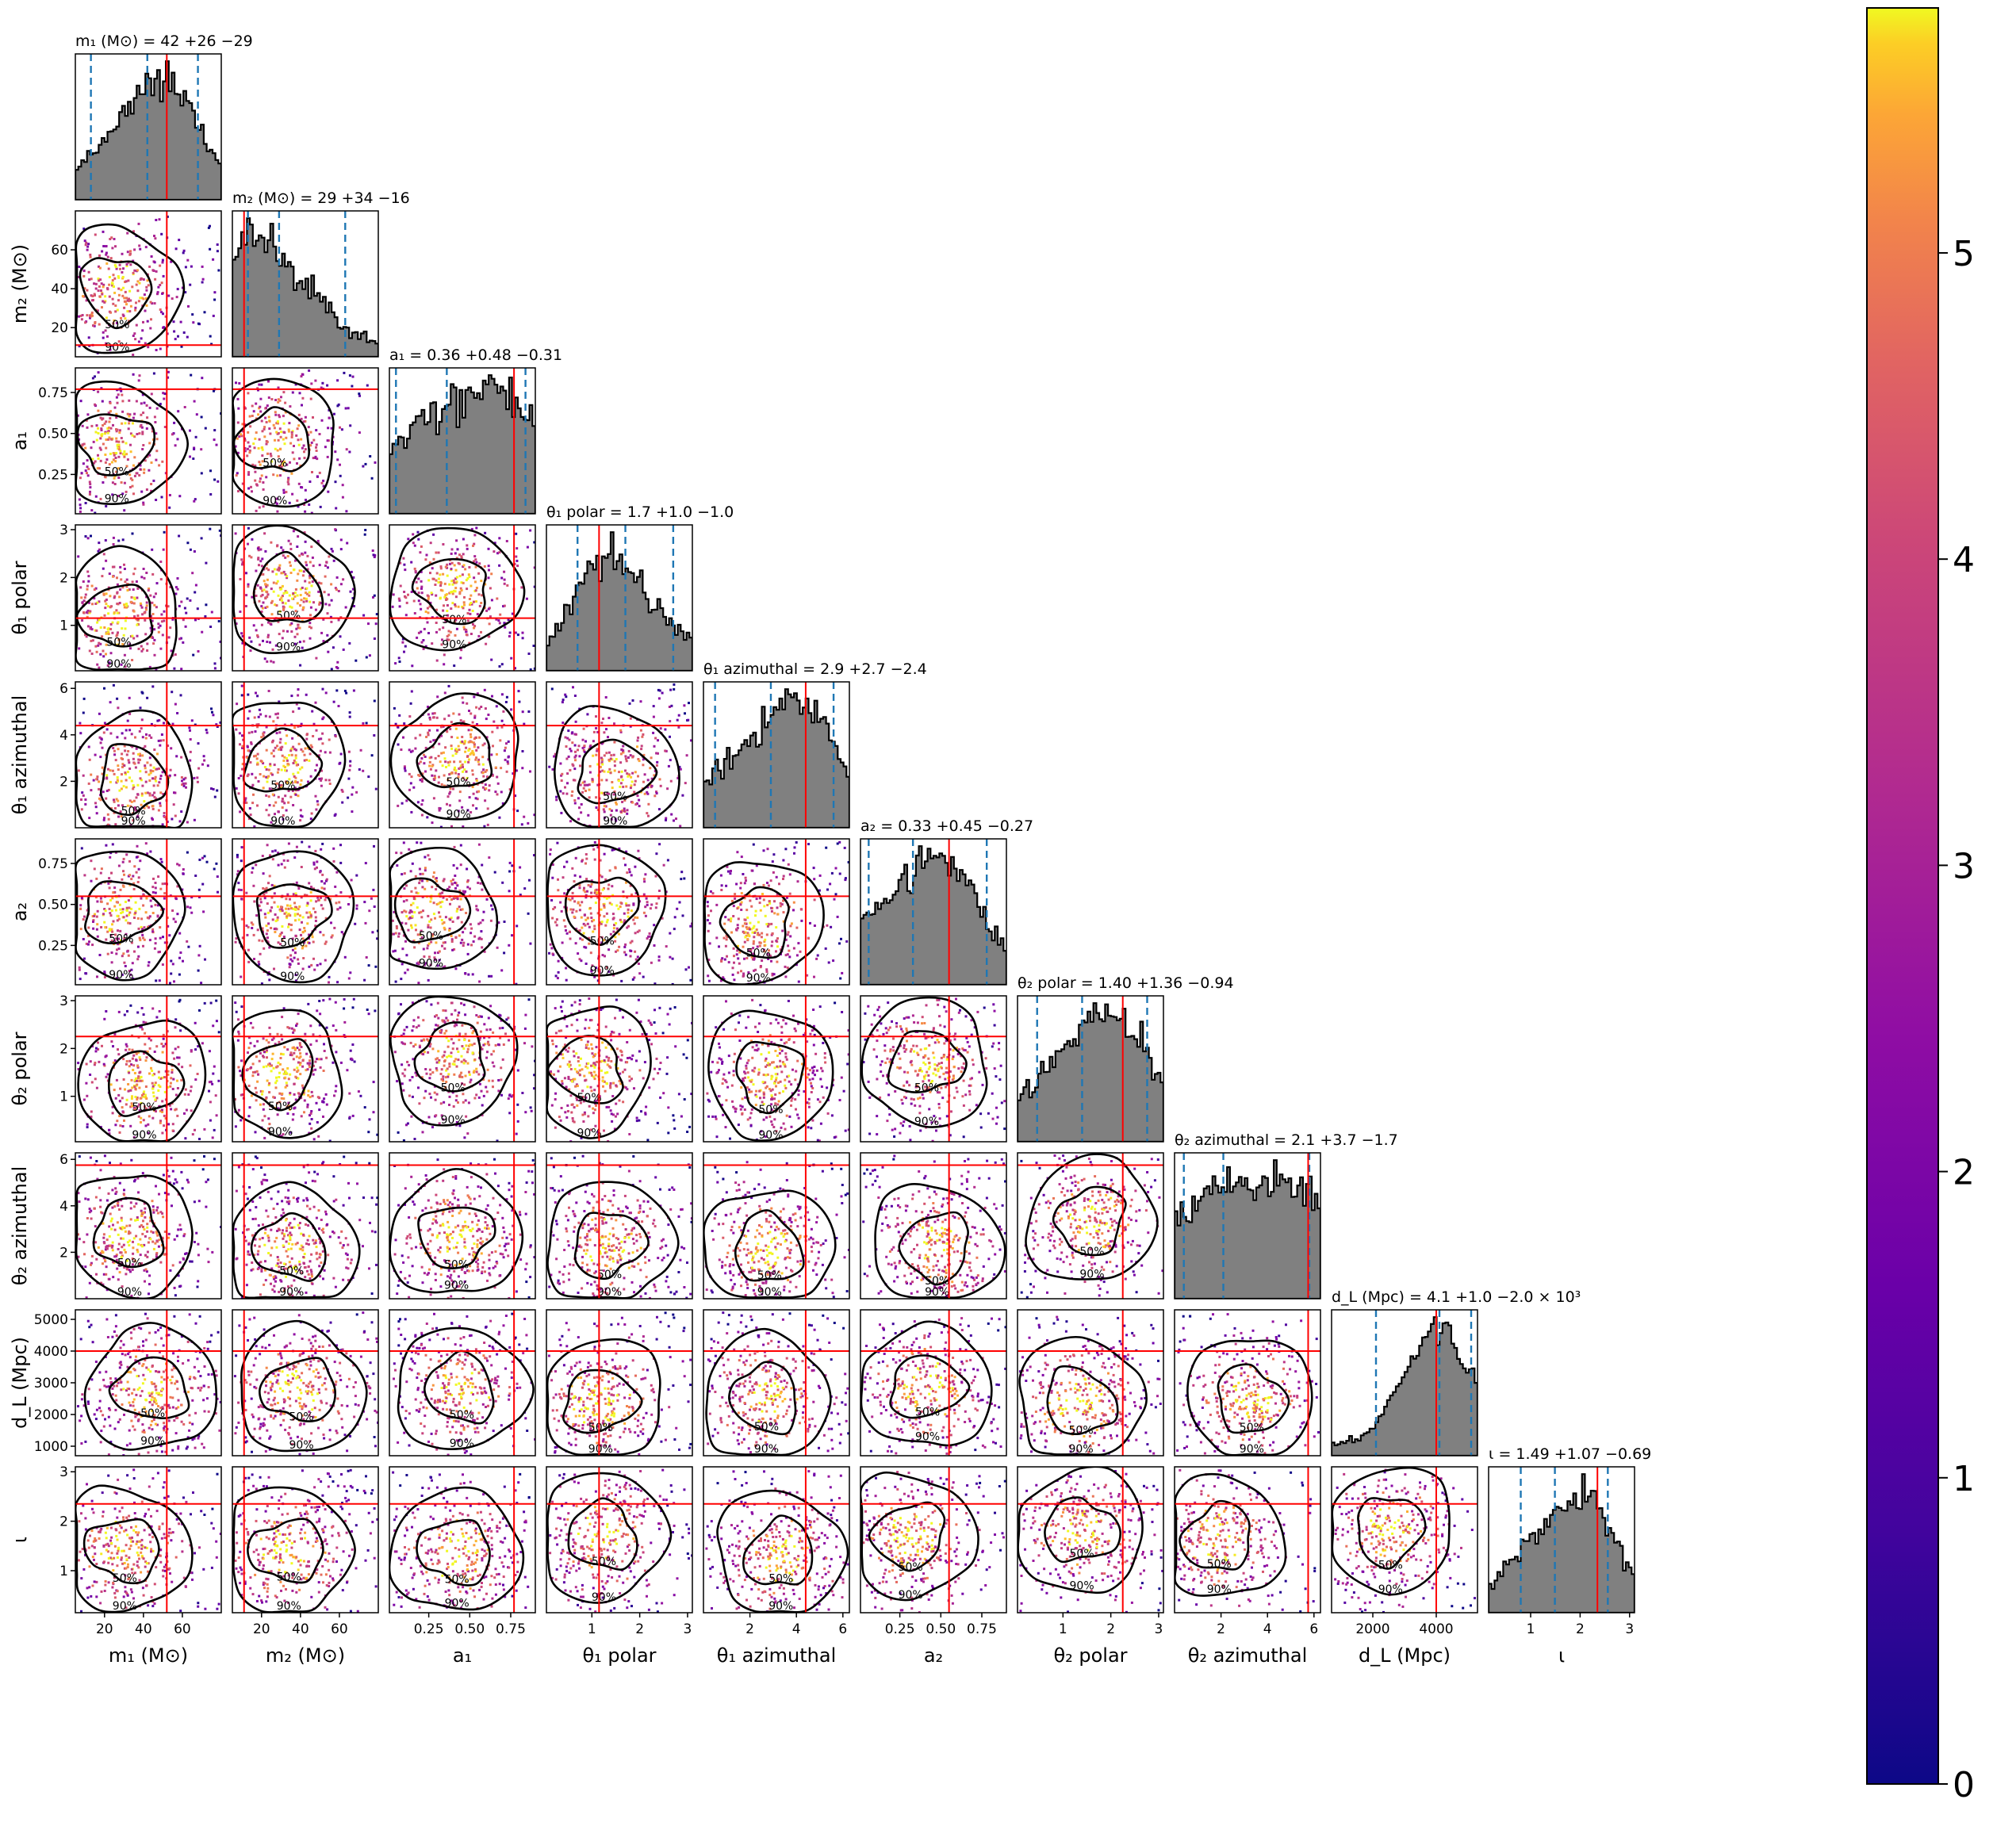 The image size is (2016, 1826). Describe the element at coordinates (454, 645) in the screenshot. I see `contour-label-90: 90%` at that location.